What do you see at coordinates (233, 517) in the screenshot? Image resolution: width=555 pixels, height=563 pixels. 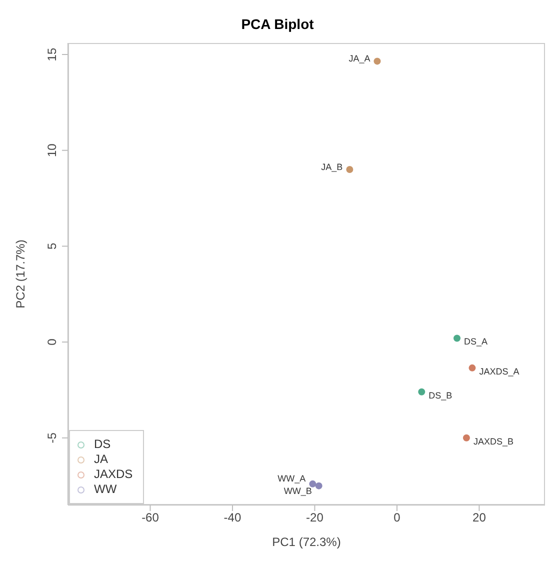 I see `x-tick-label: -40` at bounding box center [233, 517].